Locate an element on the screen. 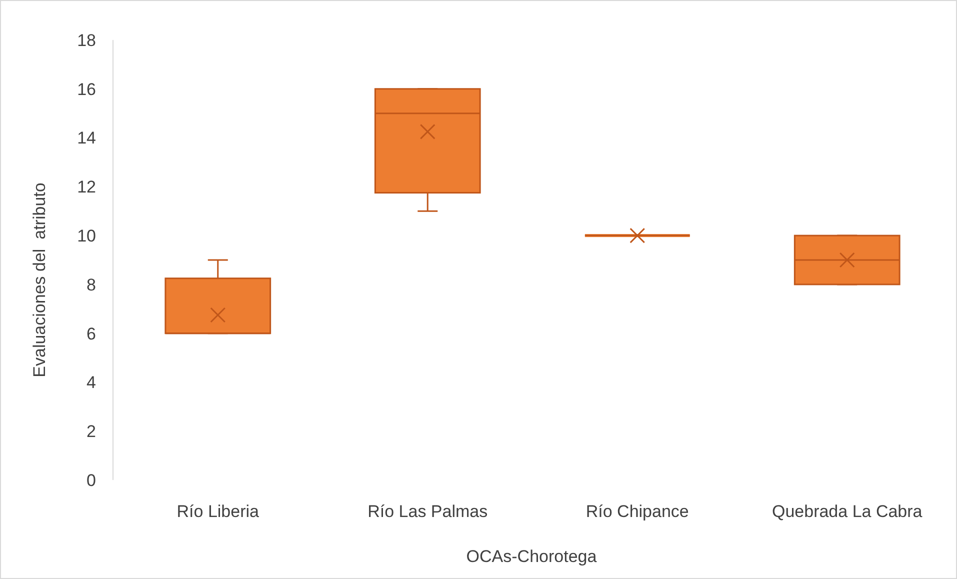  y-tick-label: 10 is located at coordinates (86, 236).